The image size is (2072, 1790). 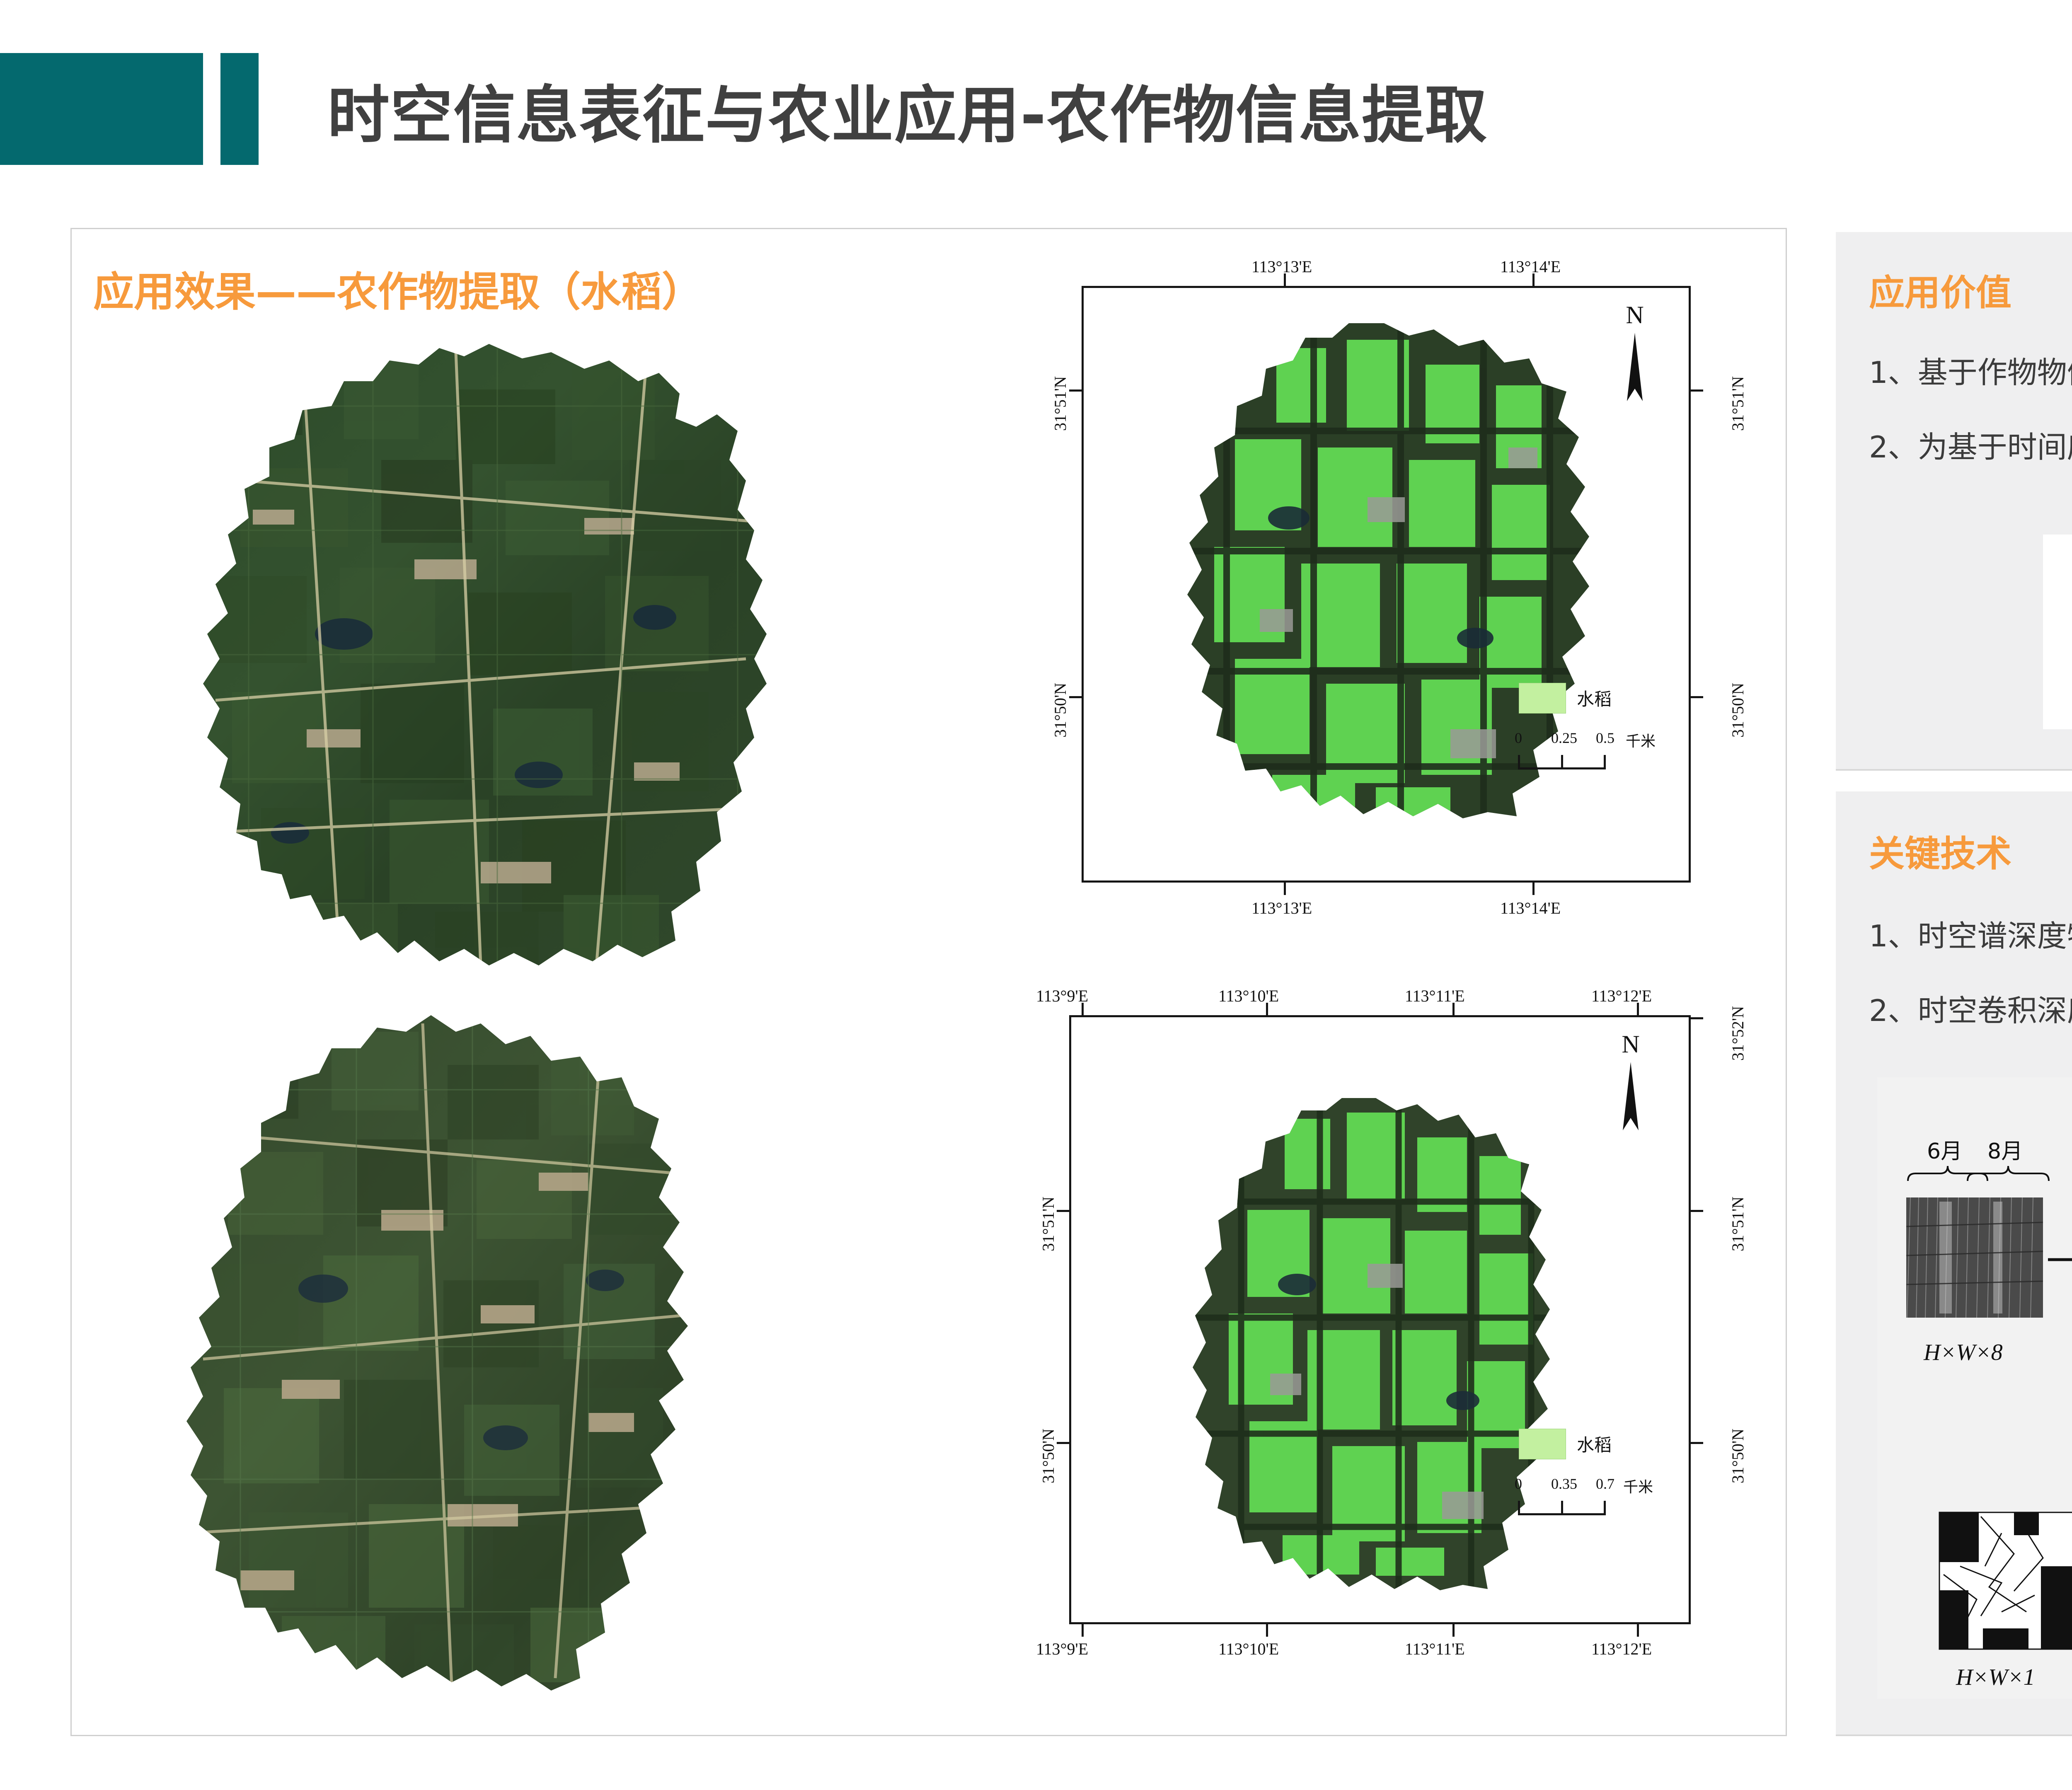 What do you see at coordinates (1435, 1649) in the screenshot?
I see `map2-xtick-bottom-2: 113°11'E` at bounding box center [1435, 1649].